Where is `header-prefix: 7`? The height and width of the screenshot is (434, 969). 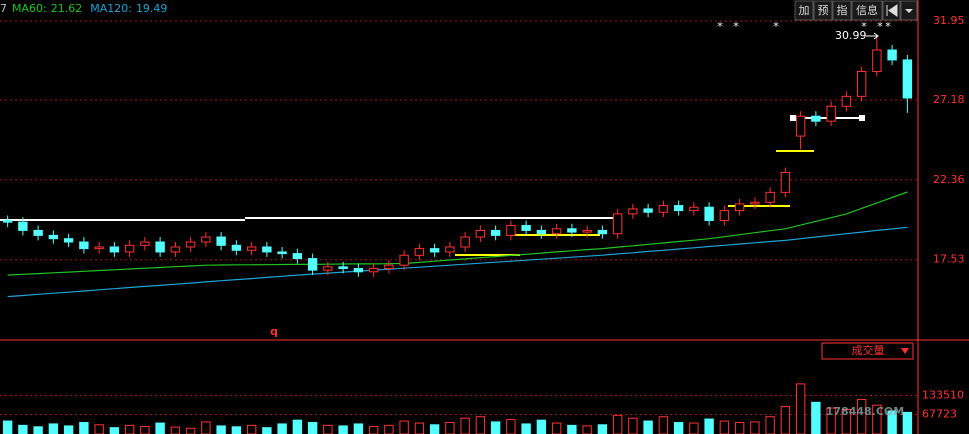 header-prefix: 7 is located at coordinates (3, 8).